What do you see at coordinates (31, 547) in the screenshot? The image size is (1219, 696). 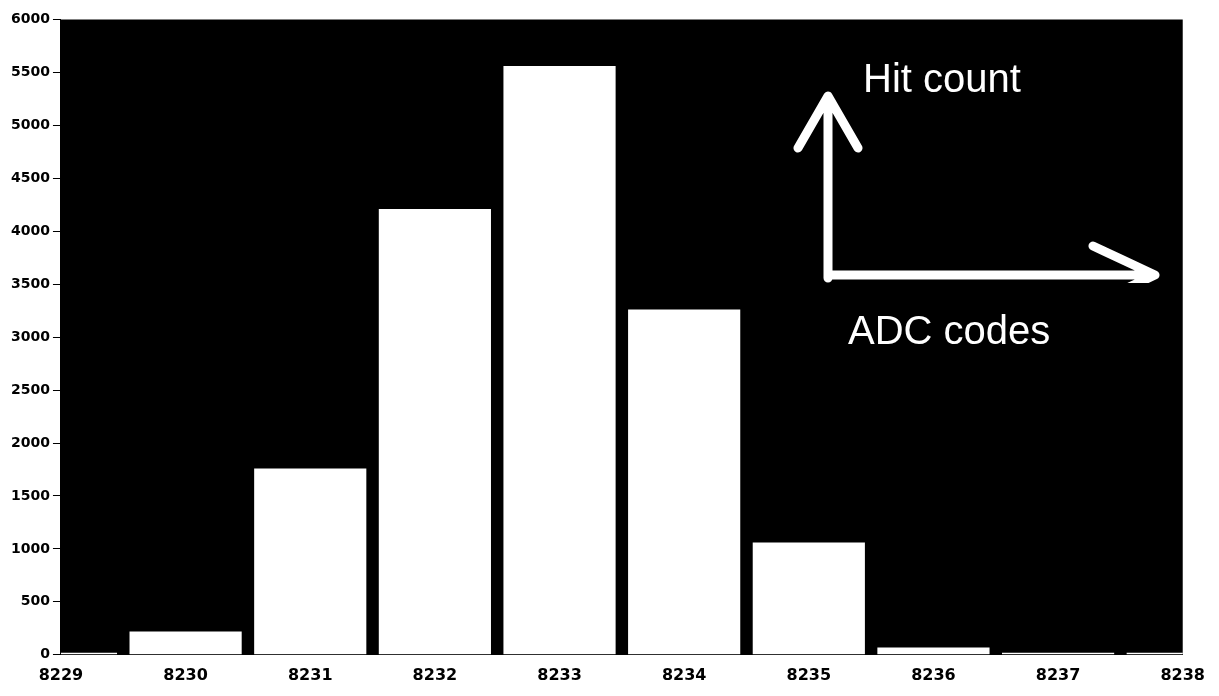 I see `y-tick-label: 1000` at bounding box center [31, 547].